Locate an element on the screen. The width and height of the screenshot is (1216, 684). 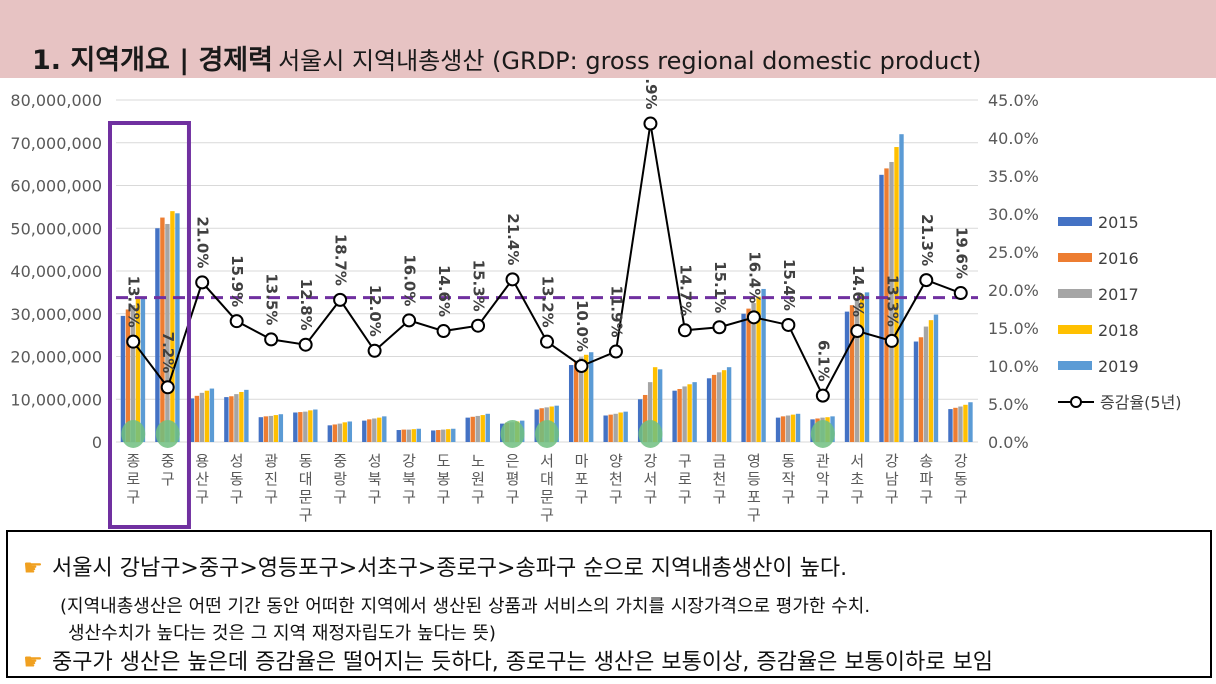
rate-data-label: 15.4% is located at coordinates (789, 285).